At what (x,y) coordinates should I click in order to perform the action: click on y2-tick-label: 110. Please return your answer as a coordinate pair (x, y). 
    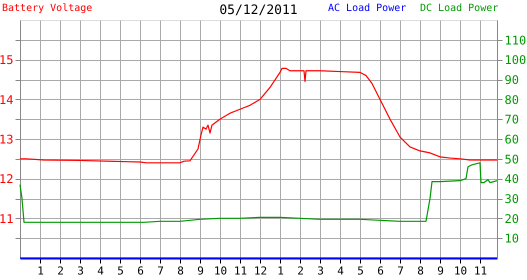
    Looking at the image, I should click on (515, 40).